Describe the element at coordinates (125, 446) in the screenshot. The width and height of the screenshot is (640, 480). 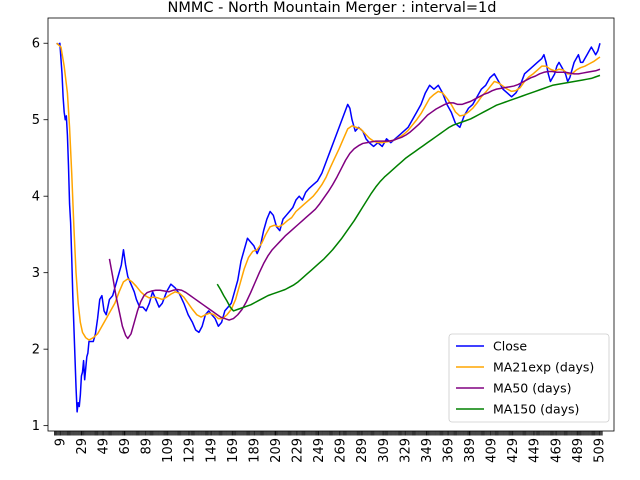
I see `x-tick-label: 69` at that location.